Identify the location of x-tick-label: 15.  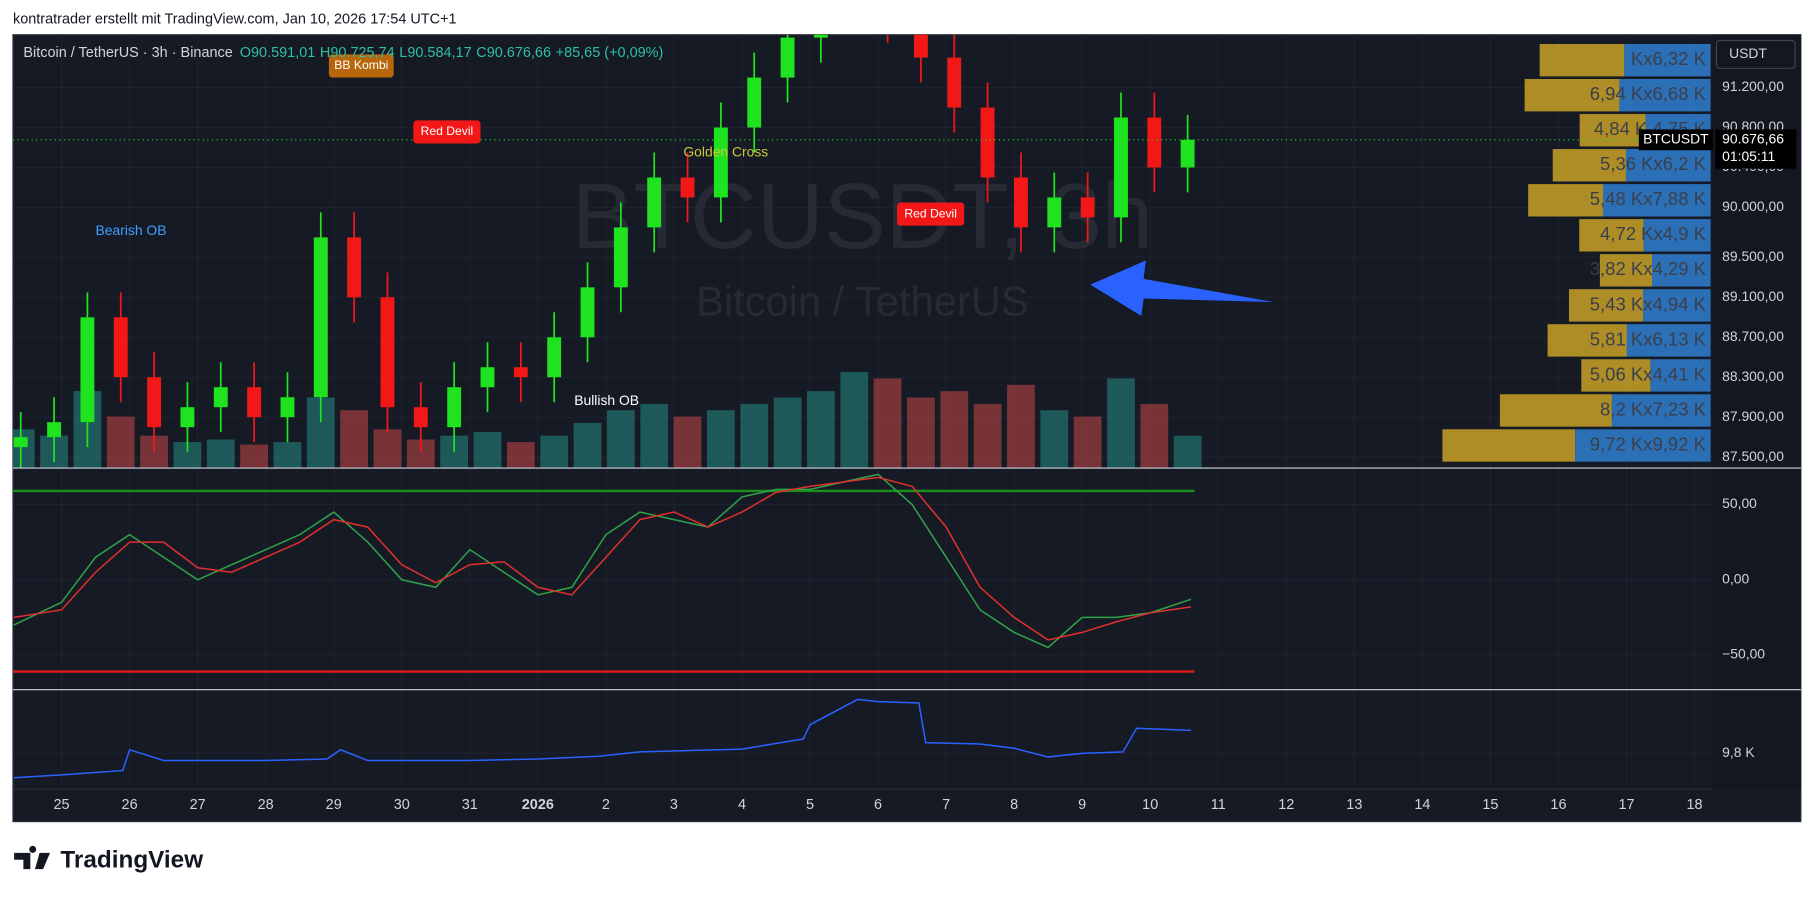
(1490, 805).